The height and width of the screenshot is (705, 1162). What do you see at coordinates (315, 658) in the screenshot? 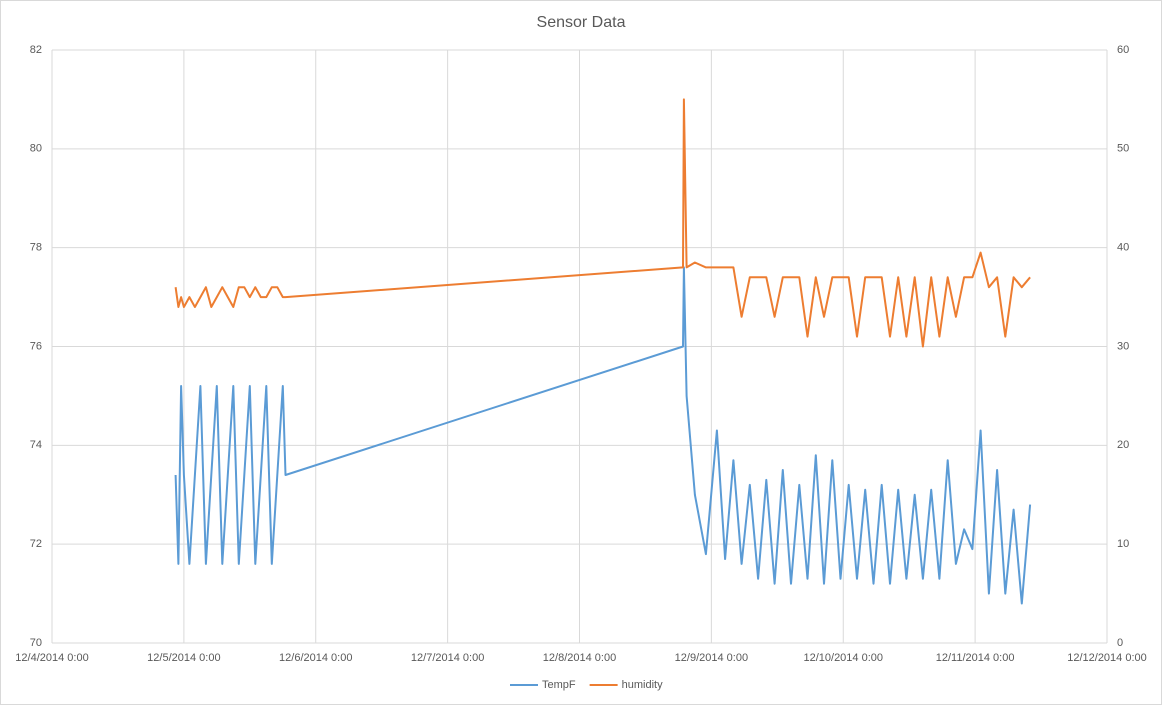
I see `x-tick-label: 12/6/2014 0:00` at bounding box center [315, 658].